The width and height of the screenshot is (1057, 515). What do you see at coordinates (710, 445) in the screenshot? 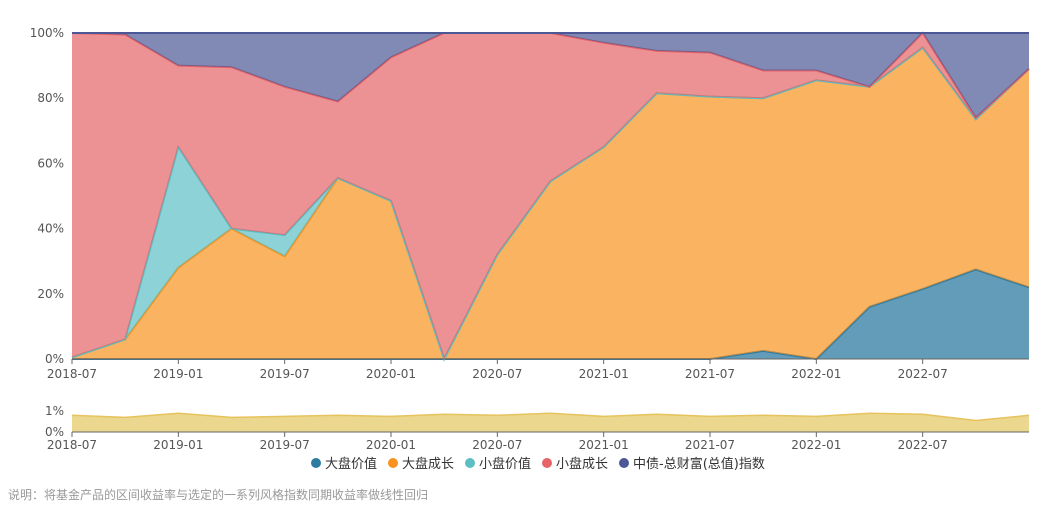
I see `sub-x-tick-label: 2021-07` at bounding box center [710, 445].